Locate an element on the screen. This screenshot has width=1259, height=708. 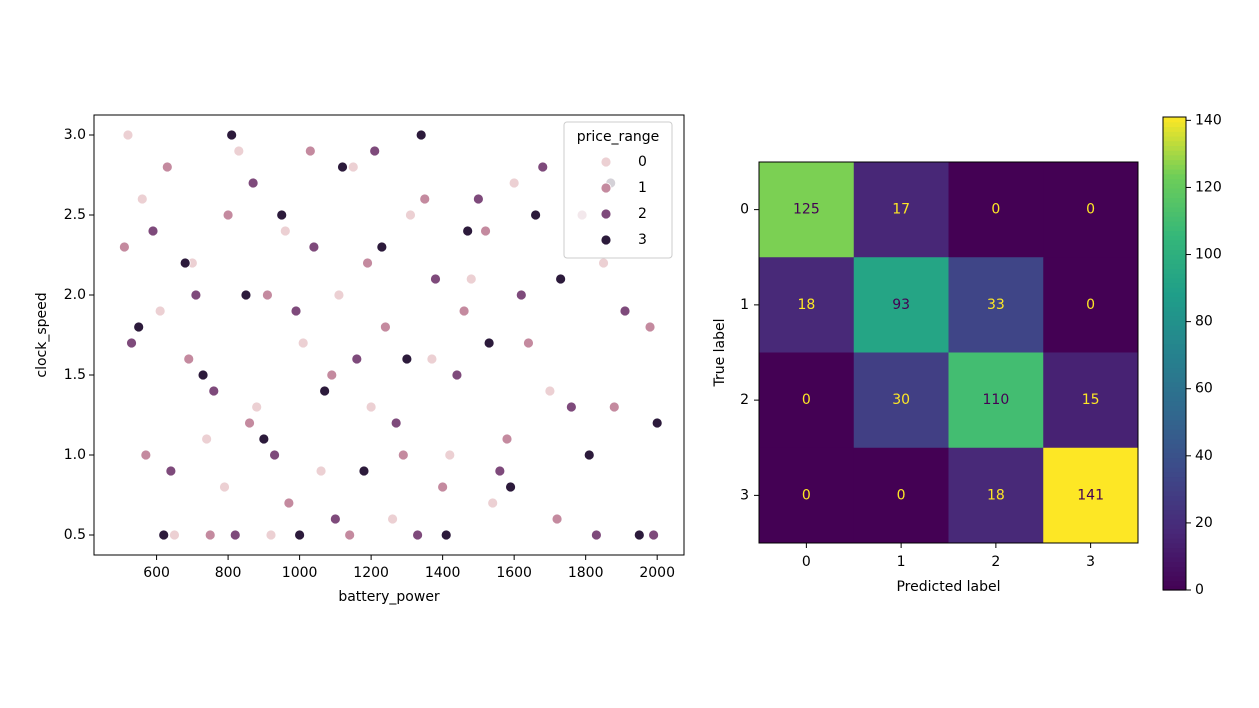
y-axis-label: True label is located at coordinates (720, 352).